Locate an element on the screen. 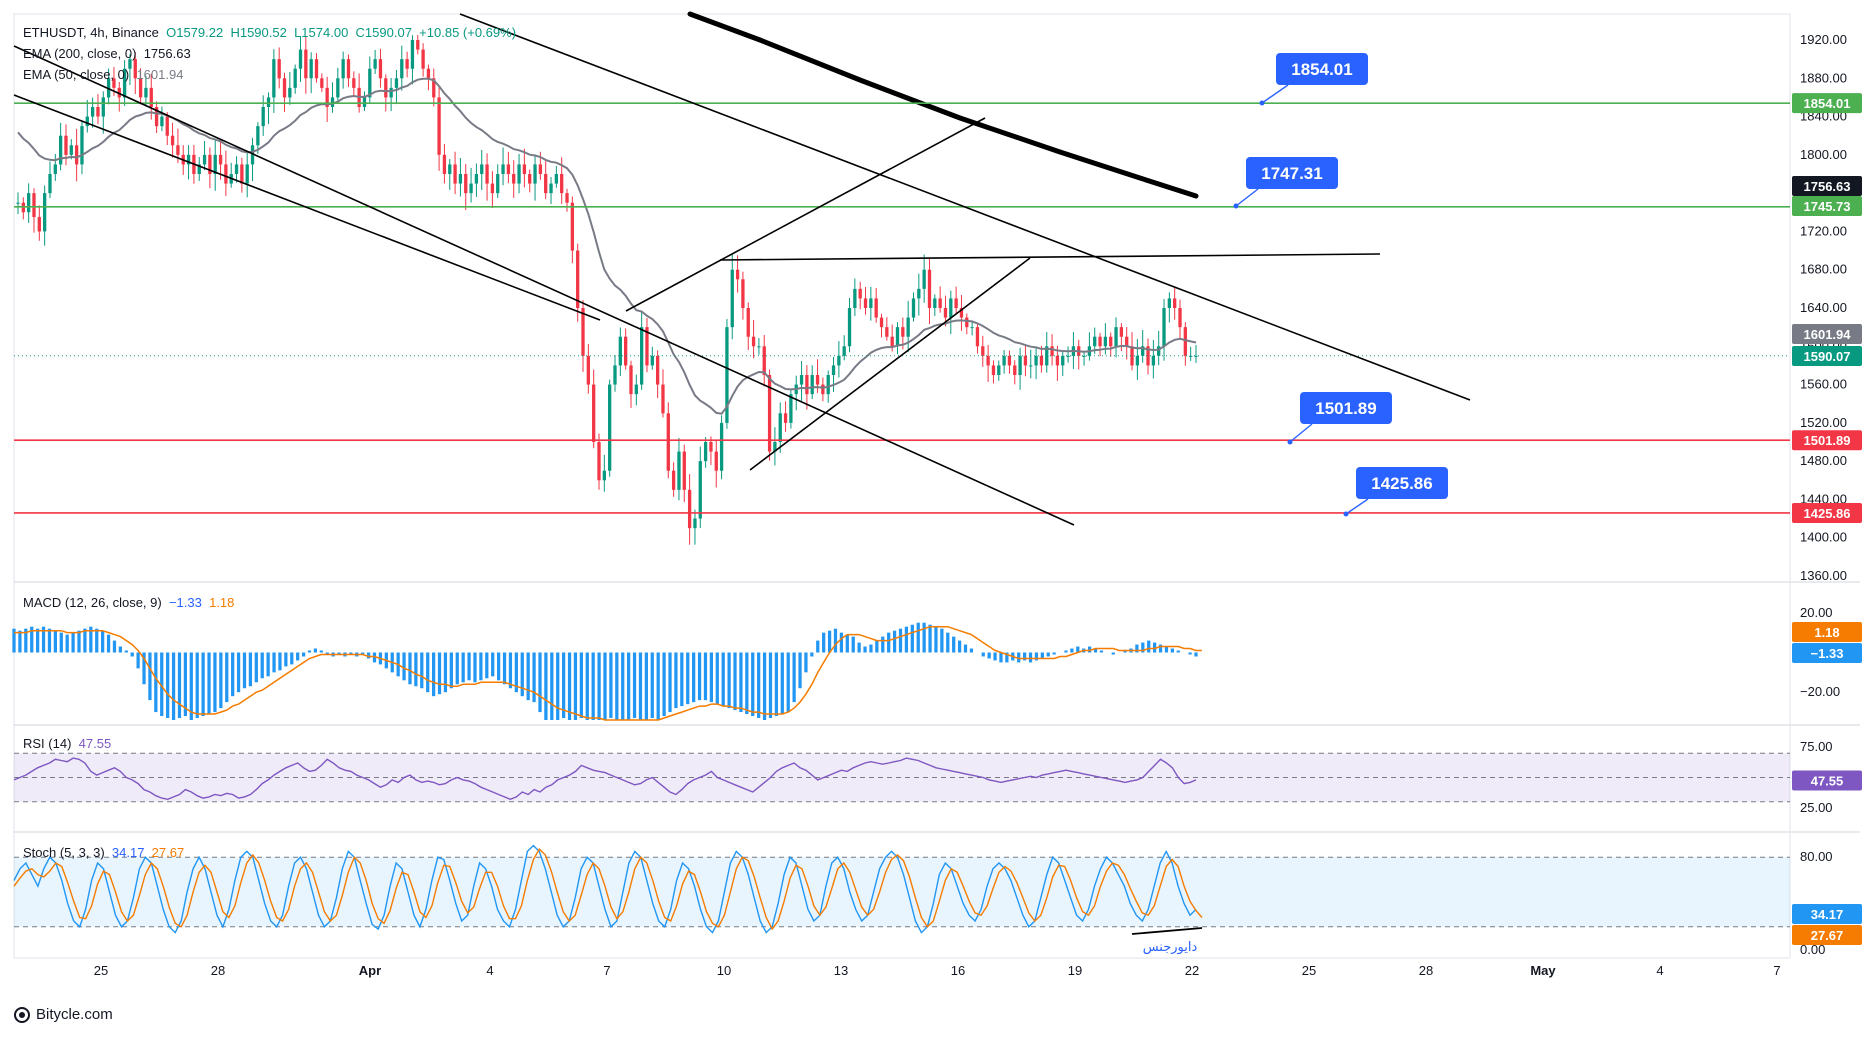 This screenshot has width=1876, height=1041. price-tick-label: 1880.00 is located at coordinates (1823, 77).